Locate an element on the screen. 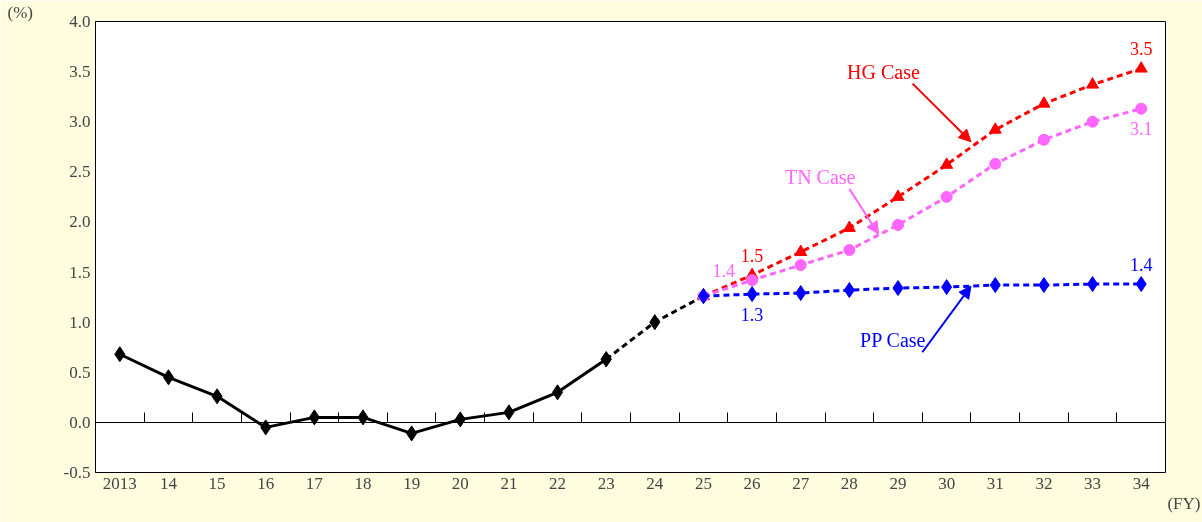 Image resolution: width=1202 pixels, height=522 pixels. x-tick-label: 18 is located at coordinates (363, 483).